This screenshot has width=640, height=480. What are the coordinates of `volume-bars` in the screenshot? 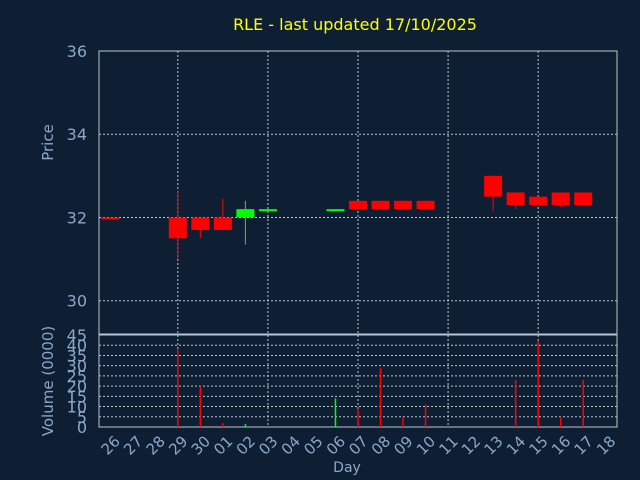 It's located at (380, 384).